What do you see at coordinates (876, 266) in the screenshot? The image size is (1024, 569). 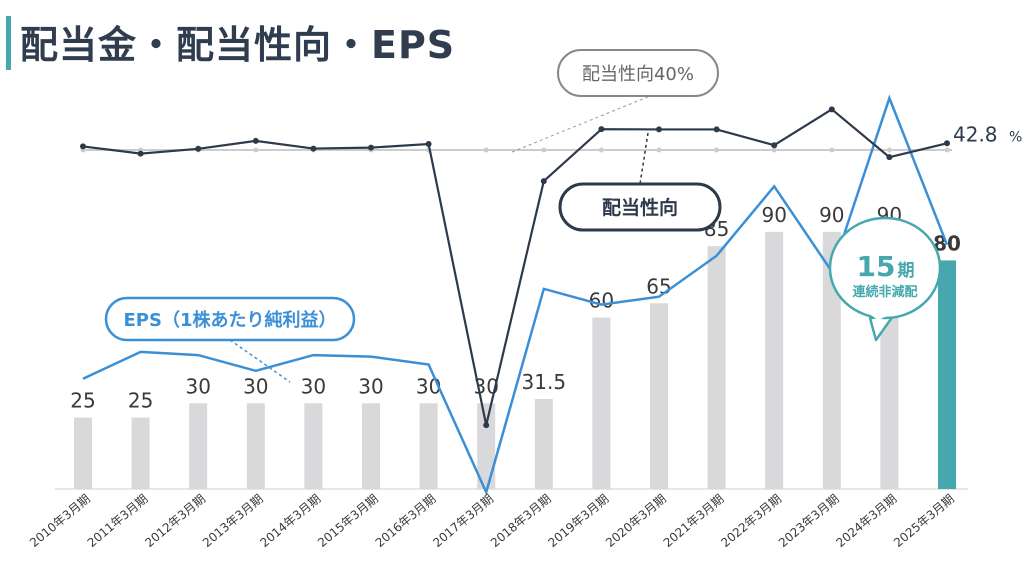 I see `streak-number: 15` at bounding box center [876, 266].